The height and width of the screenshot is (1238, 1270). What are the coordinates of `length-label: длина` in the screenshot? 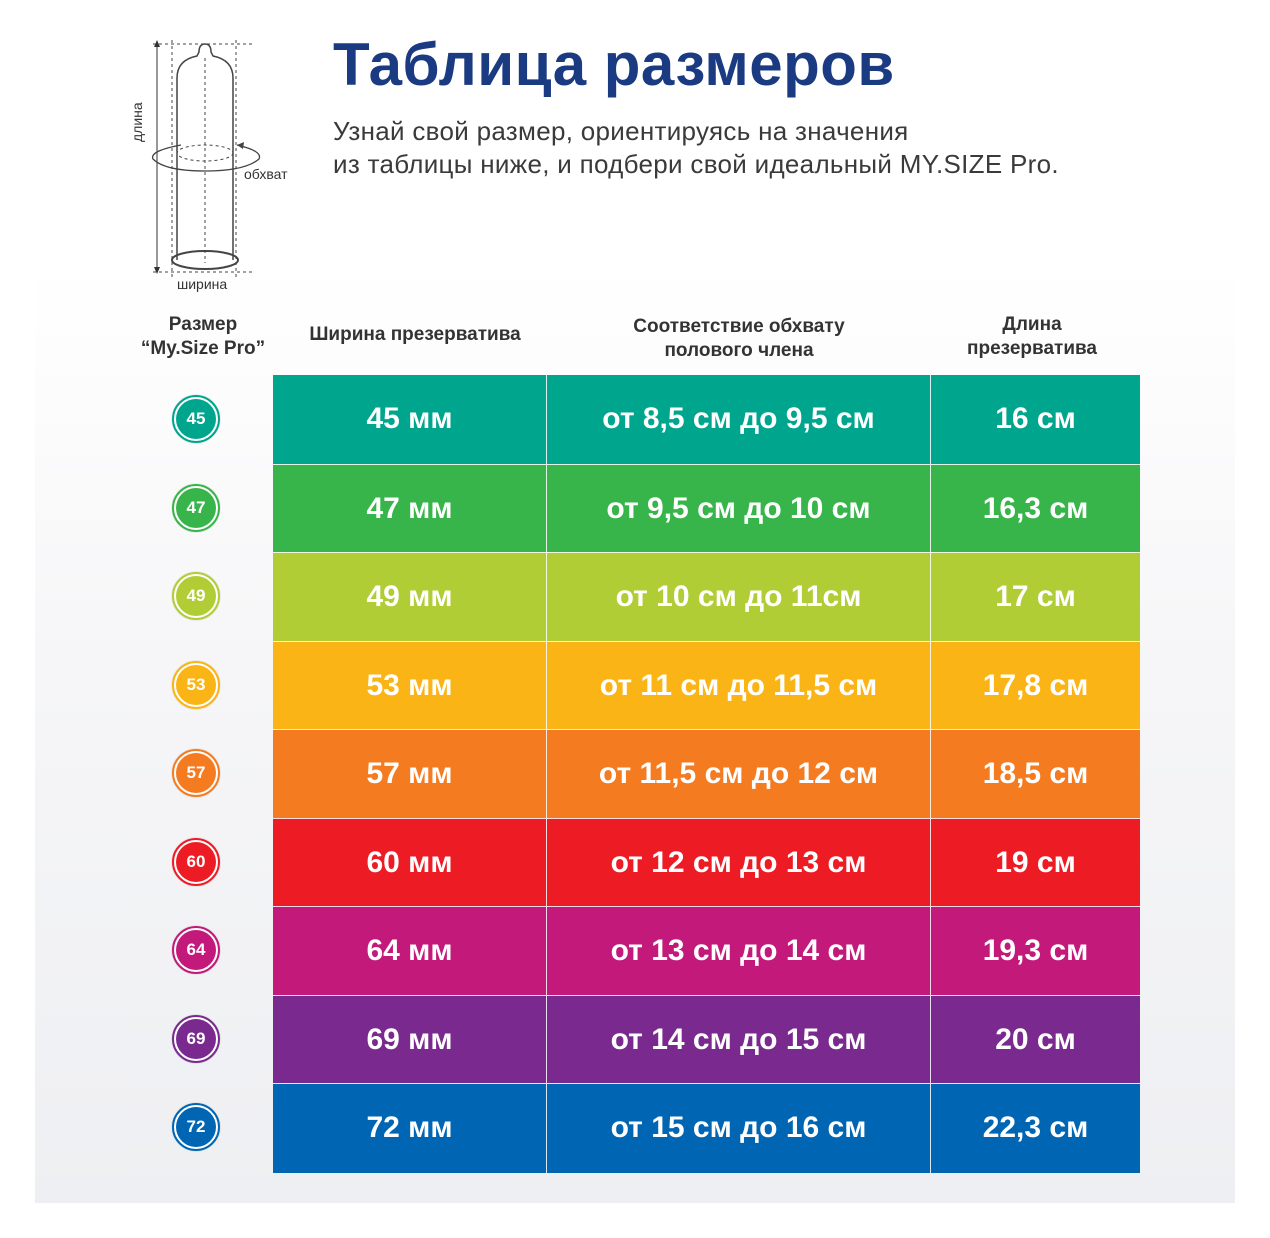 It's located at (137, 122).